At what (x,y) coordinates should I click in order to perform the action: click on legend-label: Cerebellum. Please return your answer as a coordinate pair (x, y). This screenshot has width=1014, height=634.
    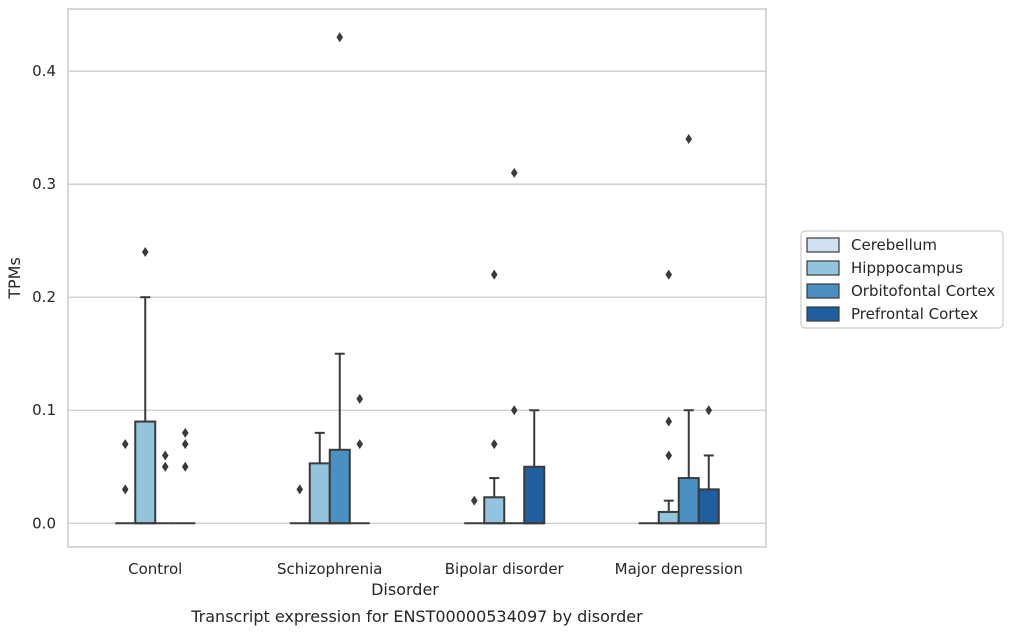
    Looking at the image, I should click on (894, 245).